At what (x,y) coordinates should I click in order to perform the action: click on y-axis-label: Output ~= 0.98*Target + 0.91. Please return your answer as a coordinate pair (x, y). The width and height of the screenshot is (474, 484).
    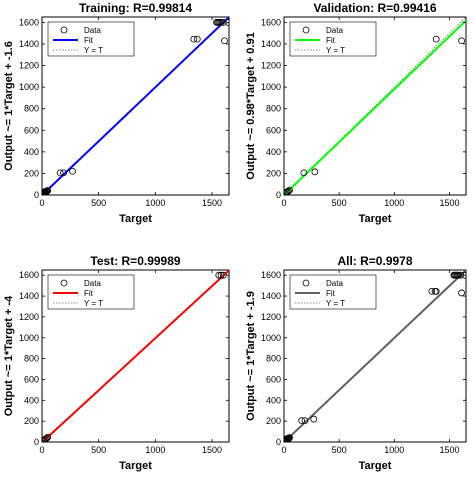
    Looking at the image, I should click on (251, 105).